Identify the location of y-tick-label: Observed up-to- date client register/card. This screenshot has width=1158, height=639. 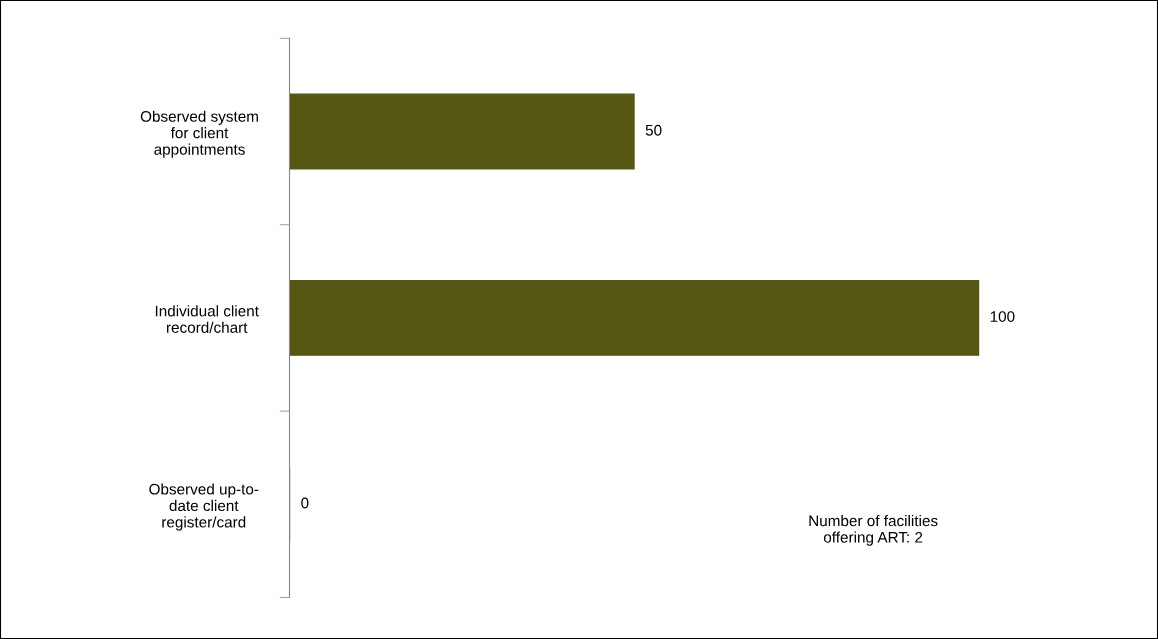
(204, 507).